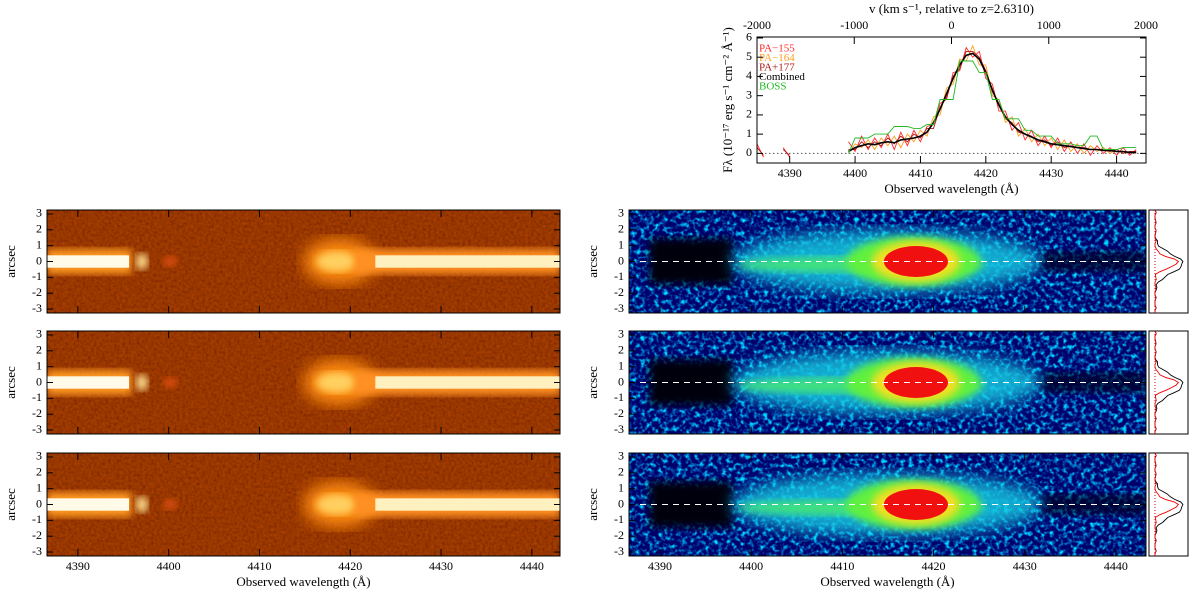  What do you see at coordinates (951, 8) in the screenshot?
I see `x2-axis-label: v (km s⁻¹, relative to z=2.6310)` at bounding box center [951, 8].